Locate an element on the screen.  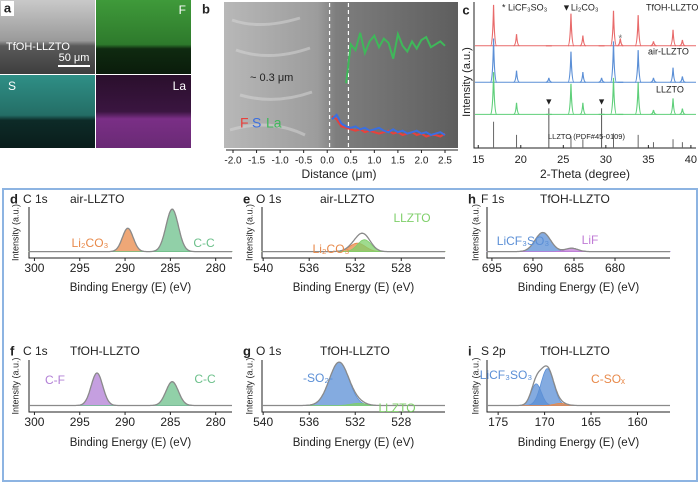
x-tick-label: 165 is located at coordinates (591, 422).